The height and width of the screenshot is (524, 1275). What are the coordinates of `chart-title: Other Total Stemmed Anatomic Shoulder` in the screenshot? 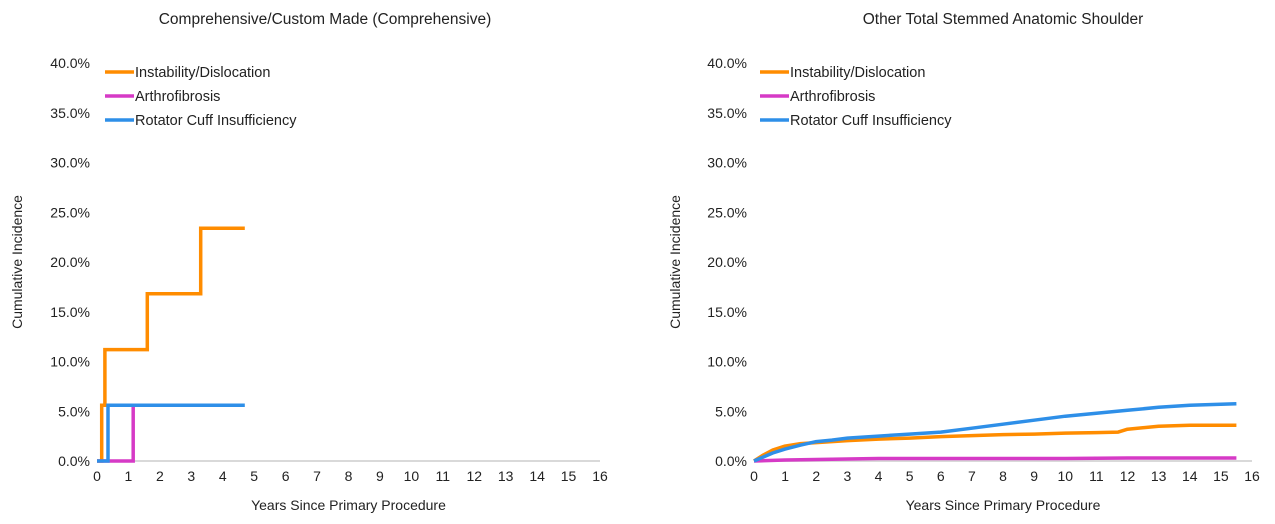 It's located at (1003, 19).